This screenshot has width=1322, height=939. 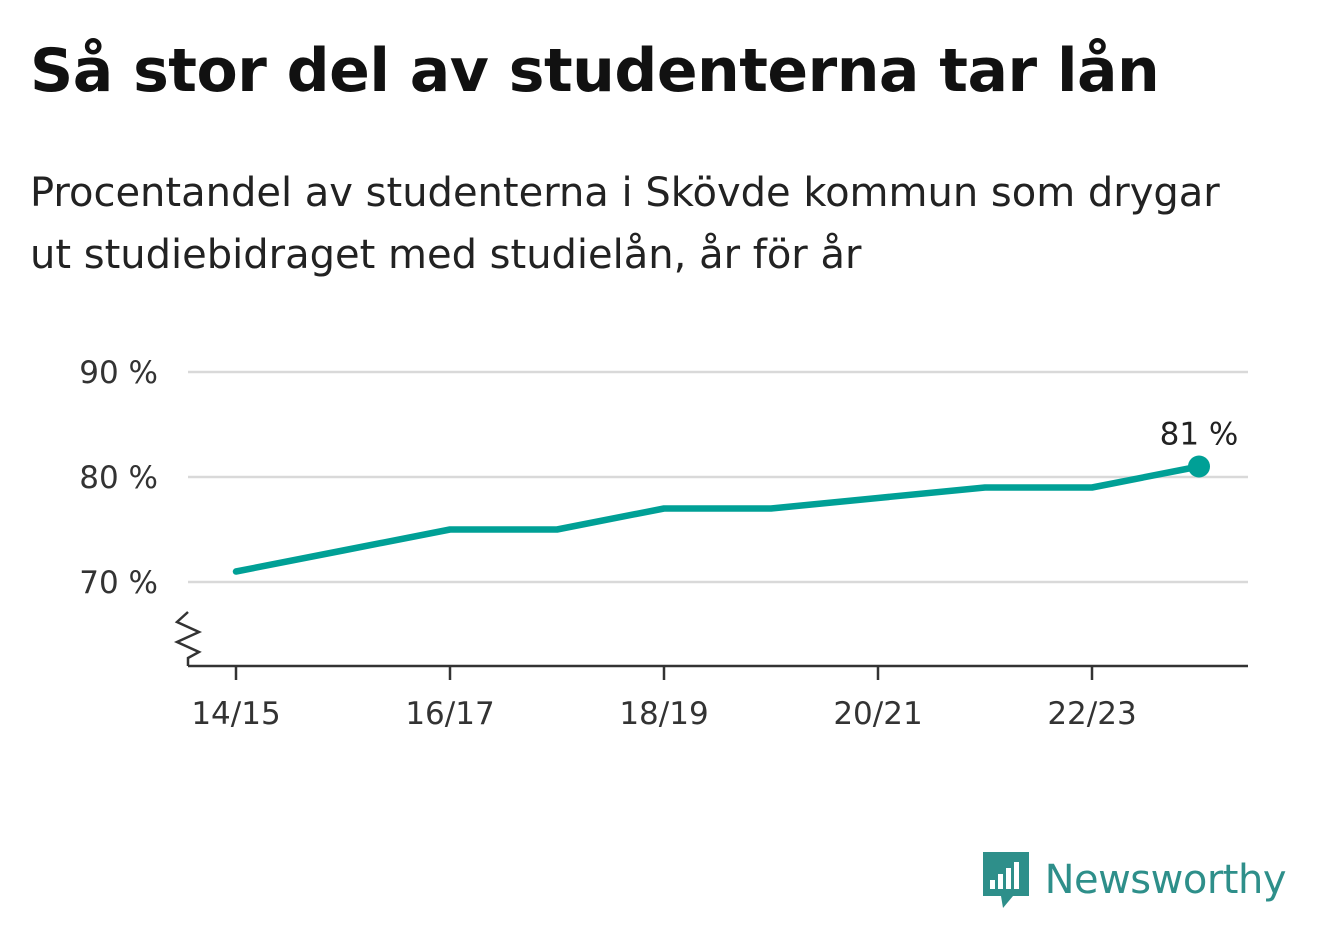 What do you see at coordinates (877, 714) in the screenshot?
I see `x-tick-label: 20/21` at bounding box center [877, 714].